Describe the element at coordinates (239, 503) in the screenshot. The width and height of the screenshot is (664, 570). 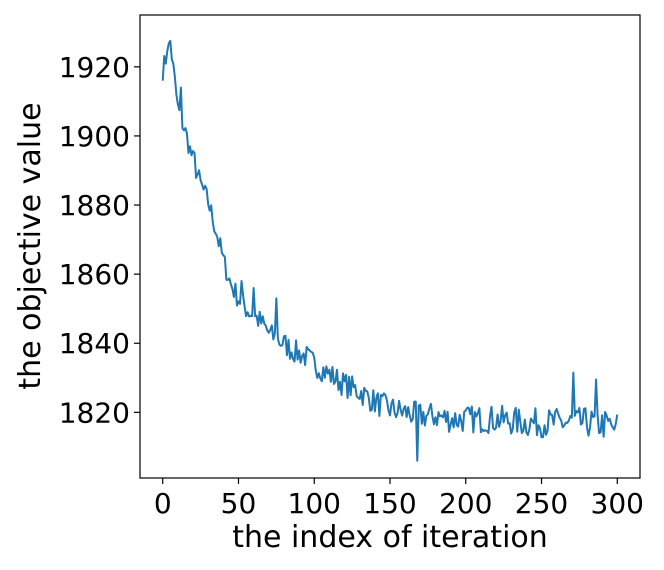
I see `x-tick-label: 50` at that location.